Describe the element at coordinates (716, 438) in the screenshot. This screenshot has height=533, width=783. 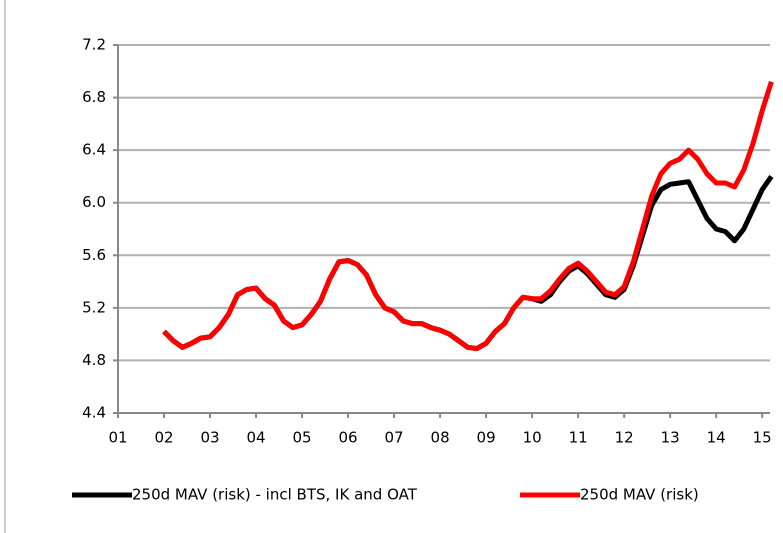
I see `x-tick-label: 14` at that location.